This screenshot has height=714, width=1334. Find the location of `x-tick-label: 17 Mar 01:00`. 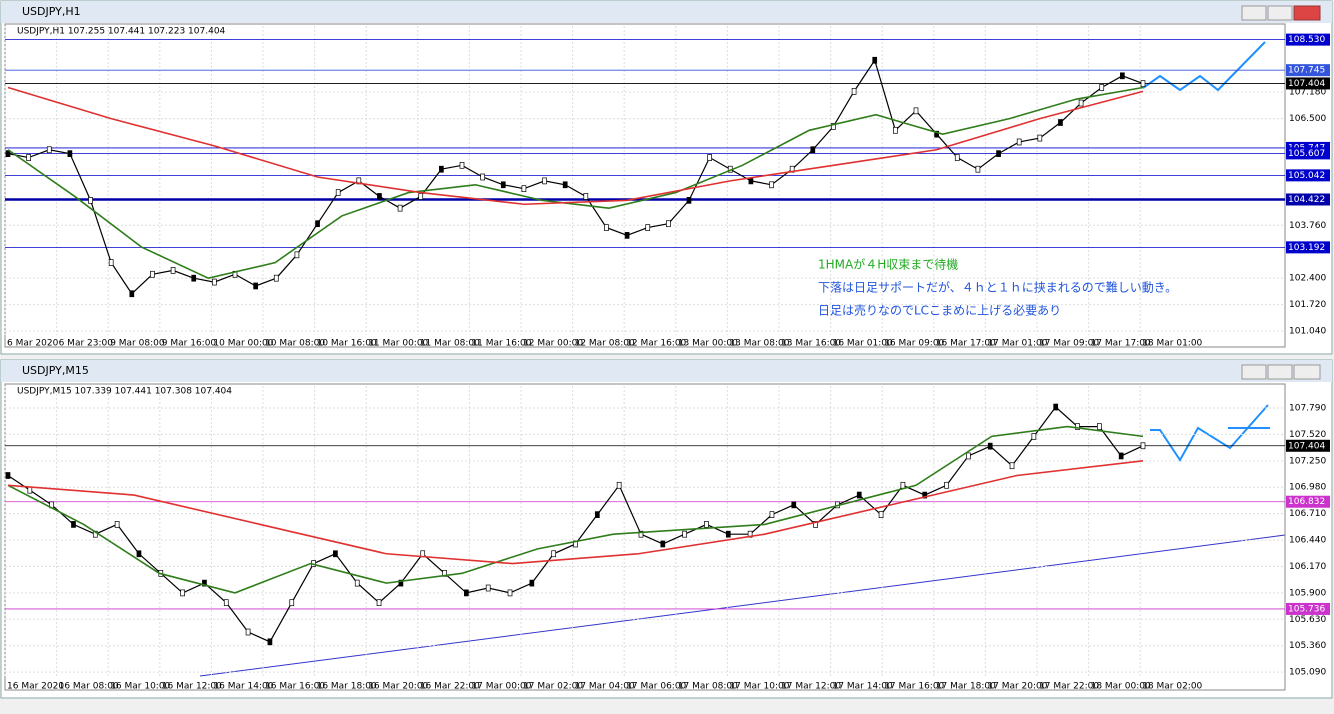

x-tick-label: 17 Mar 01:00 is located at coordinates (1017, 344).